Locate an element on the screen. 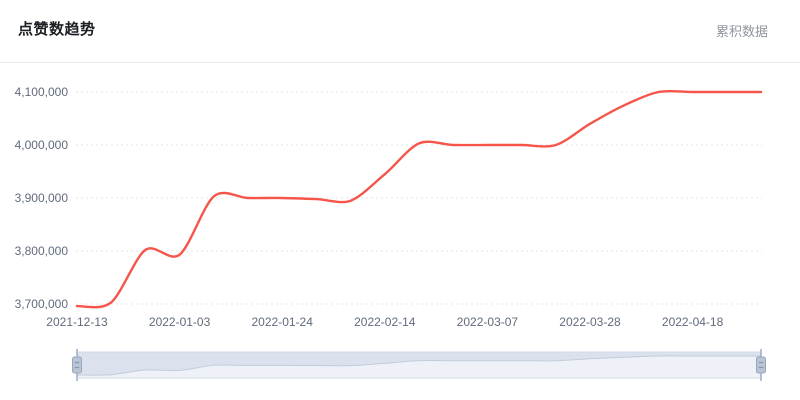 The width and height of the screenshot is (800, 400). y-axis-label: 3,800,000 is located at coordinates (42, 251).